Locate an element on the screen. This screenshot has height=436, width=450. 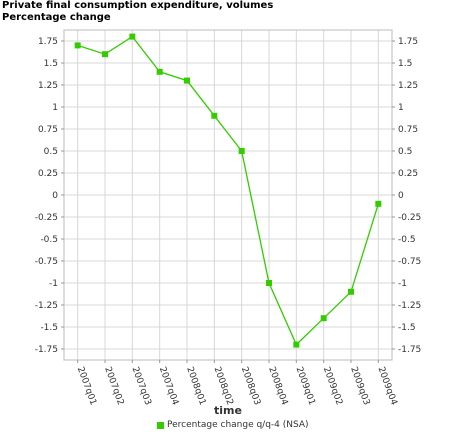
y-tick-label-left: -1 is located at coordinates (53, 284).